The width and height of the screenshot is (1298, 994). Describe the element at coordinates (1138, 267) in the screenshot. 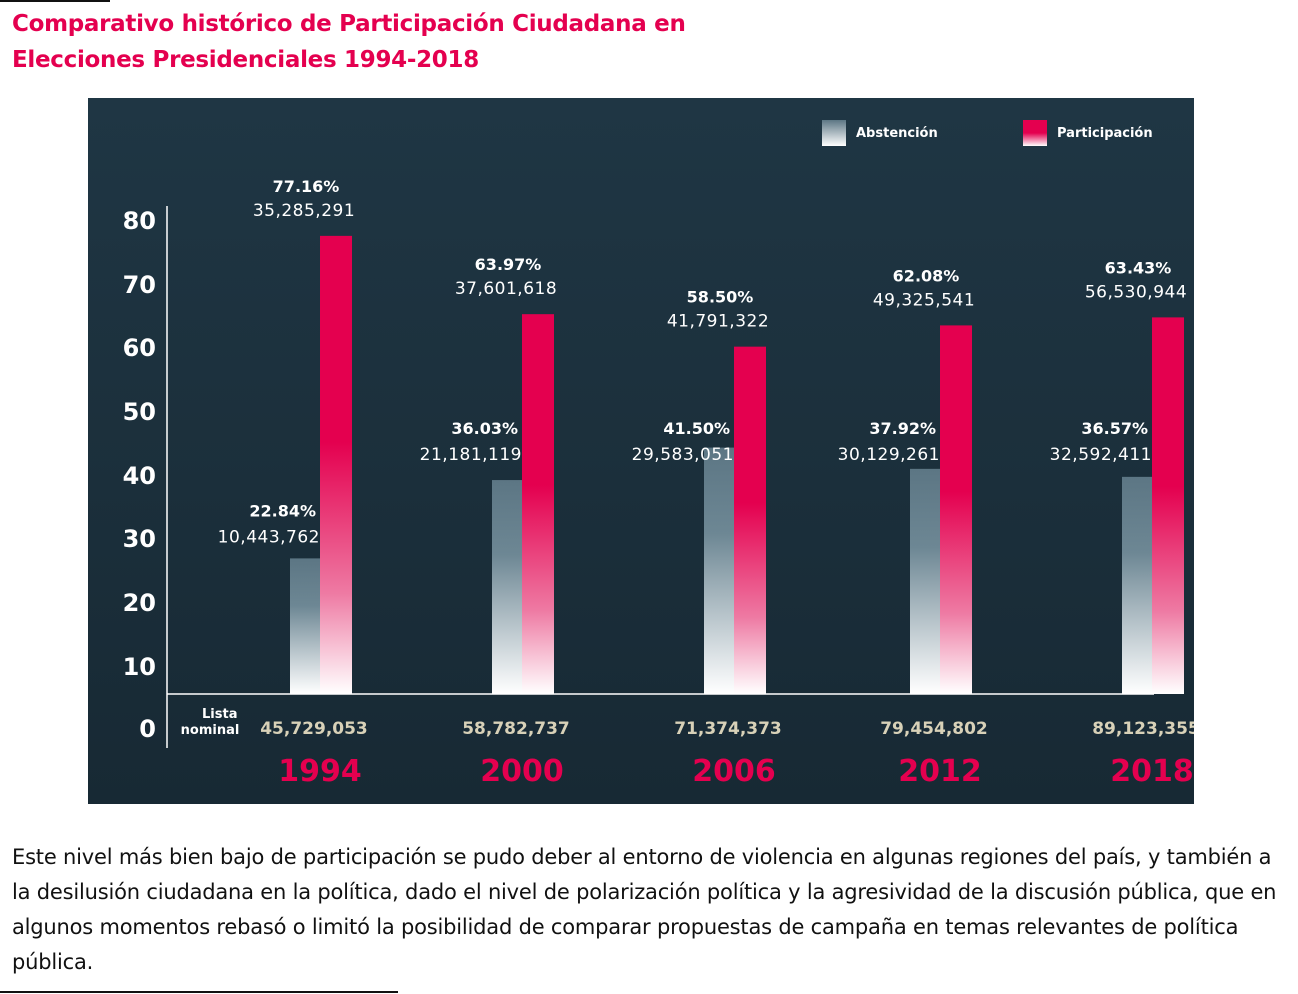

I see `label-participacion-pct: 63.43%` at that location.